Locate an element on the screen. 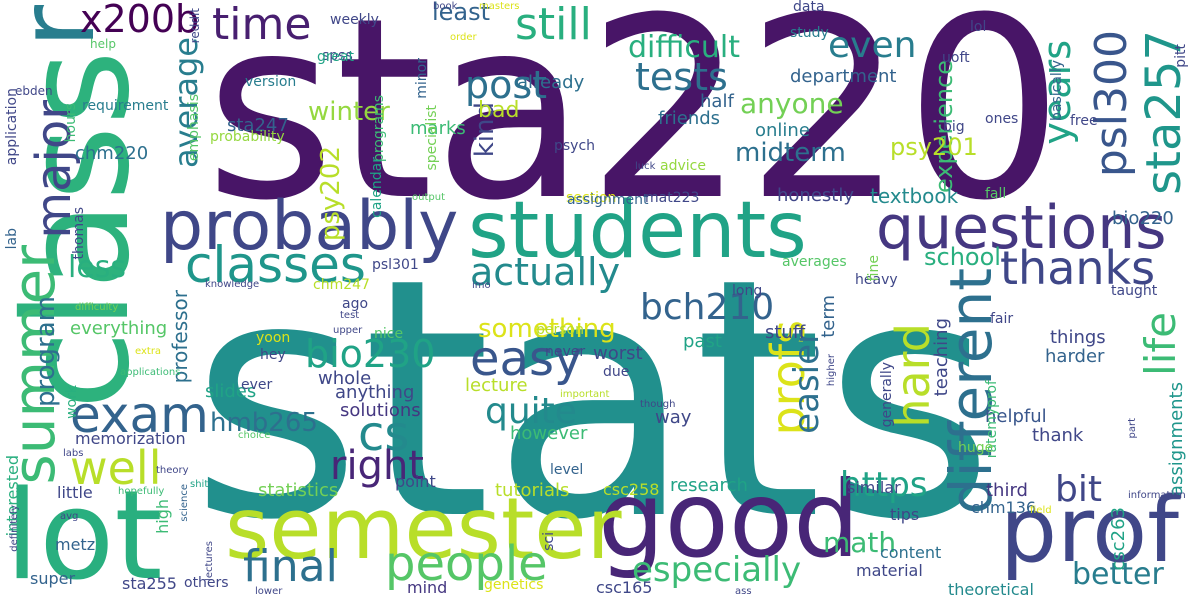 The image size is (1200, 600). cloud-word: upper is located at coordinates (348, 330).